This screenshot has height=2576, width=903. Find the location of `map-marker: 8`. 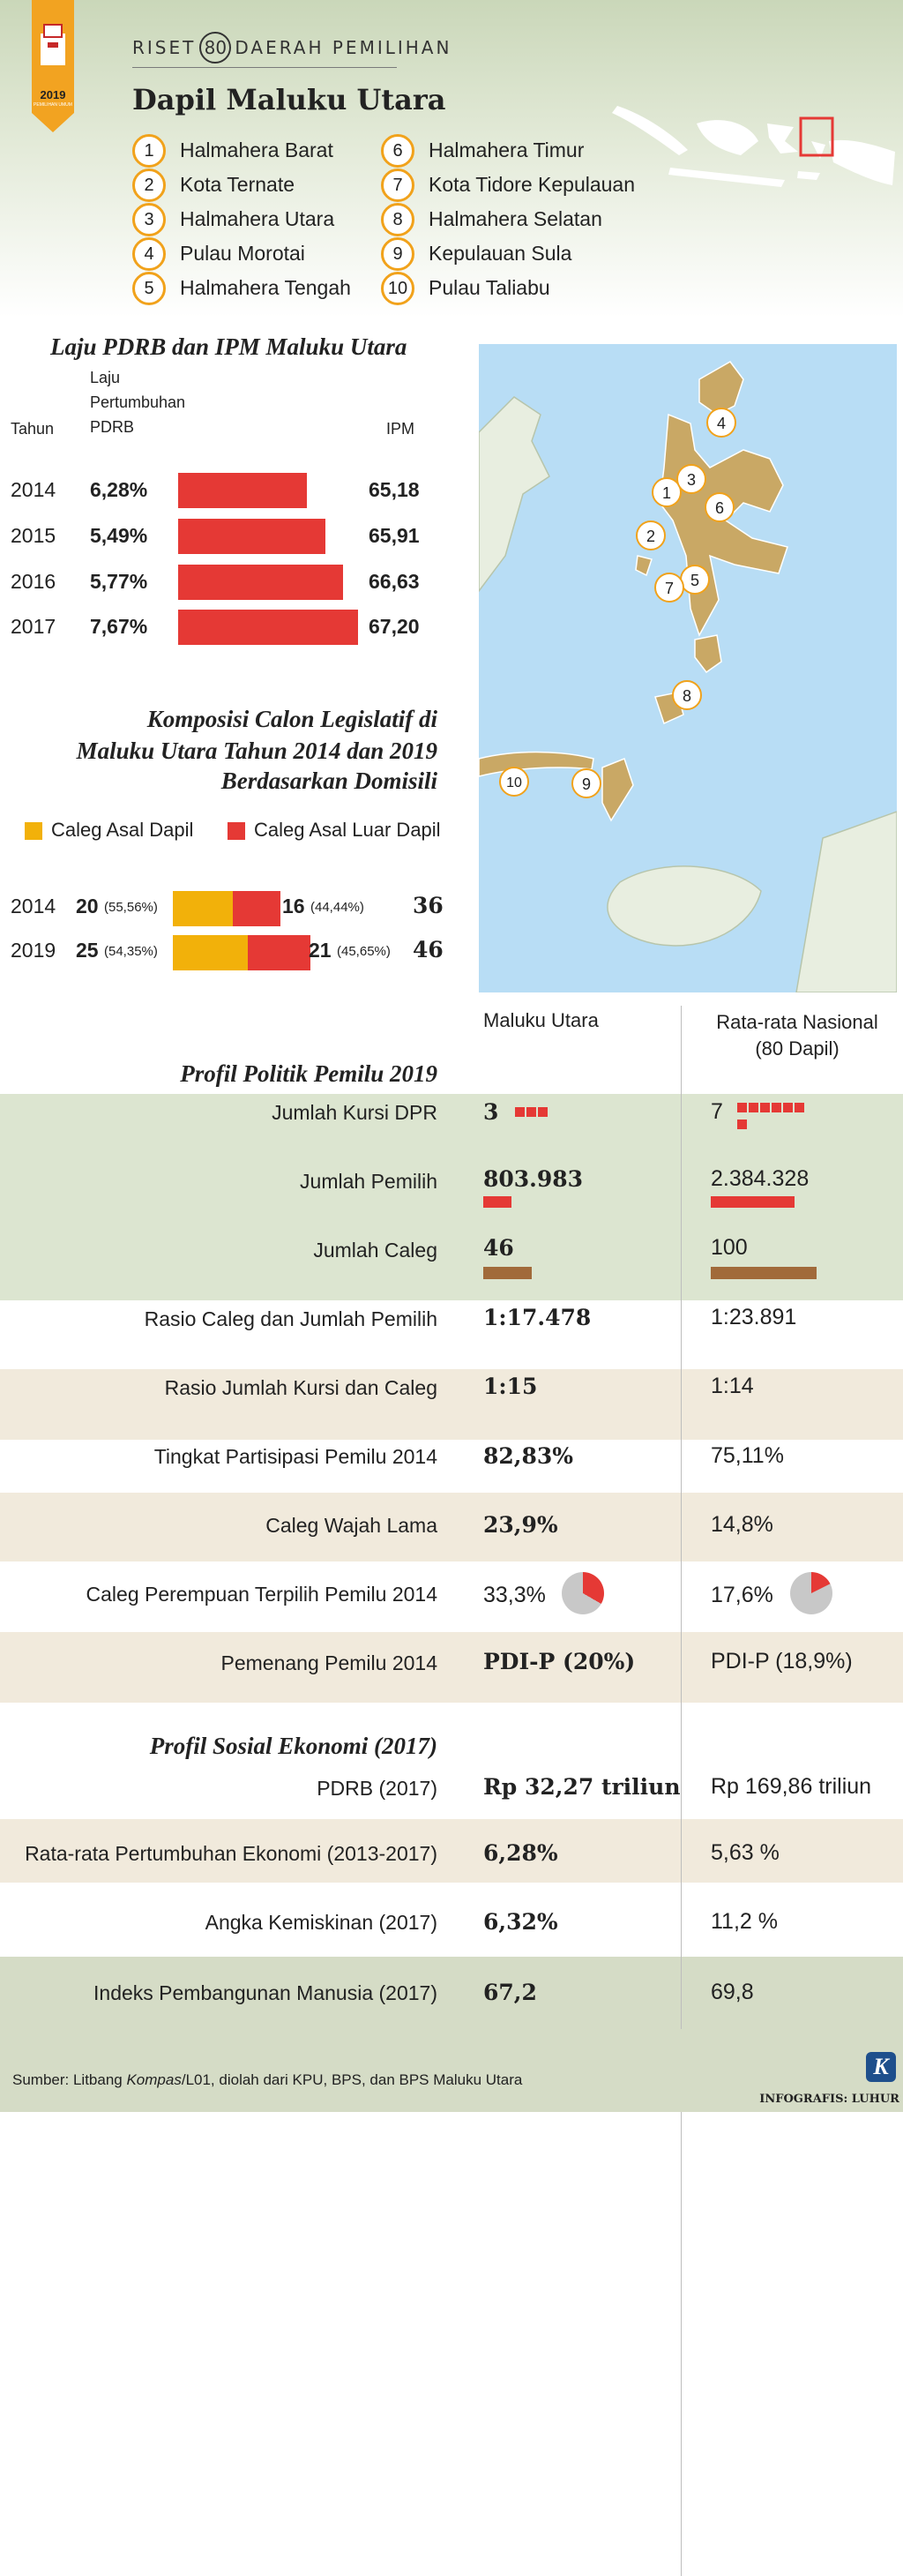

map-marker: 8 is located at coordinates (687, 695).